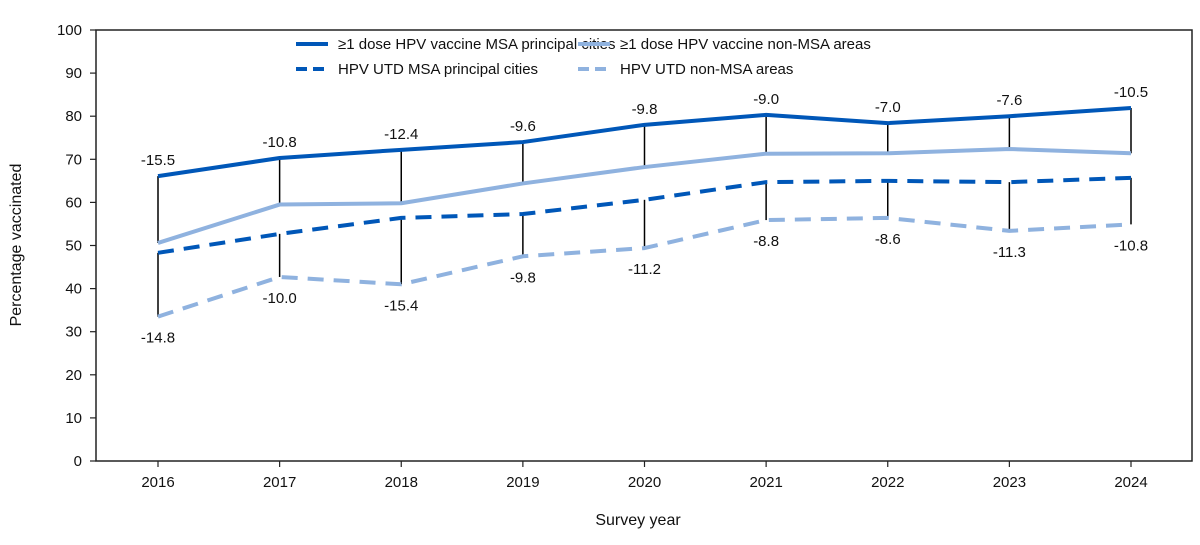 The height and width of the screenshot is (545, 1200). Describe the element at coordinates (280, 298) in the screenshot. I see `utd-difference-label: -10.0` at that location.